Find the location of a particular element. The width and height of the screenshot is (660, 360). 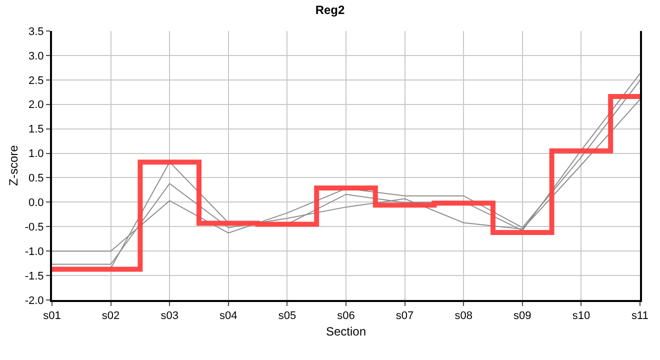

x-tick-label: s02 is located at coordinates (111, 316).